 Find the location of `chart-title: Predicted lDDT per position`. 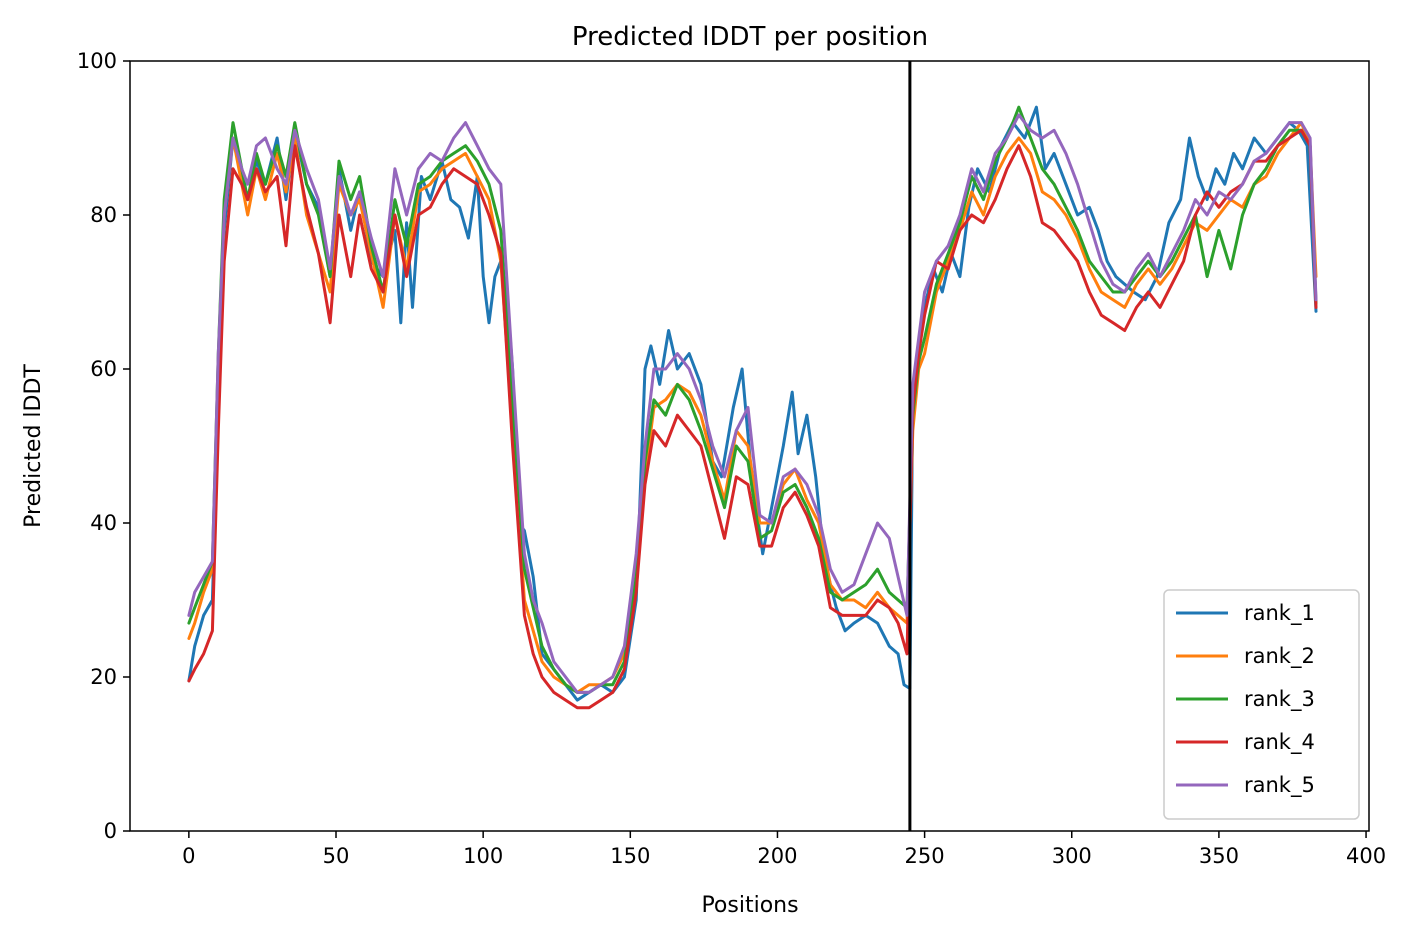

chart-title: Predicted lDDT per position is located at coordinates (750, 37).